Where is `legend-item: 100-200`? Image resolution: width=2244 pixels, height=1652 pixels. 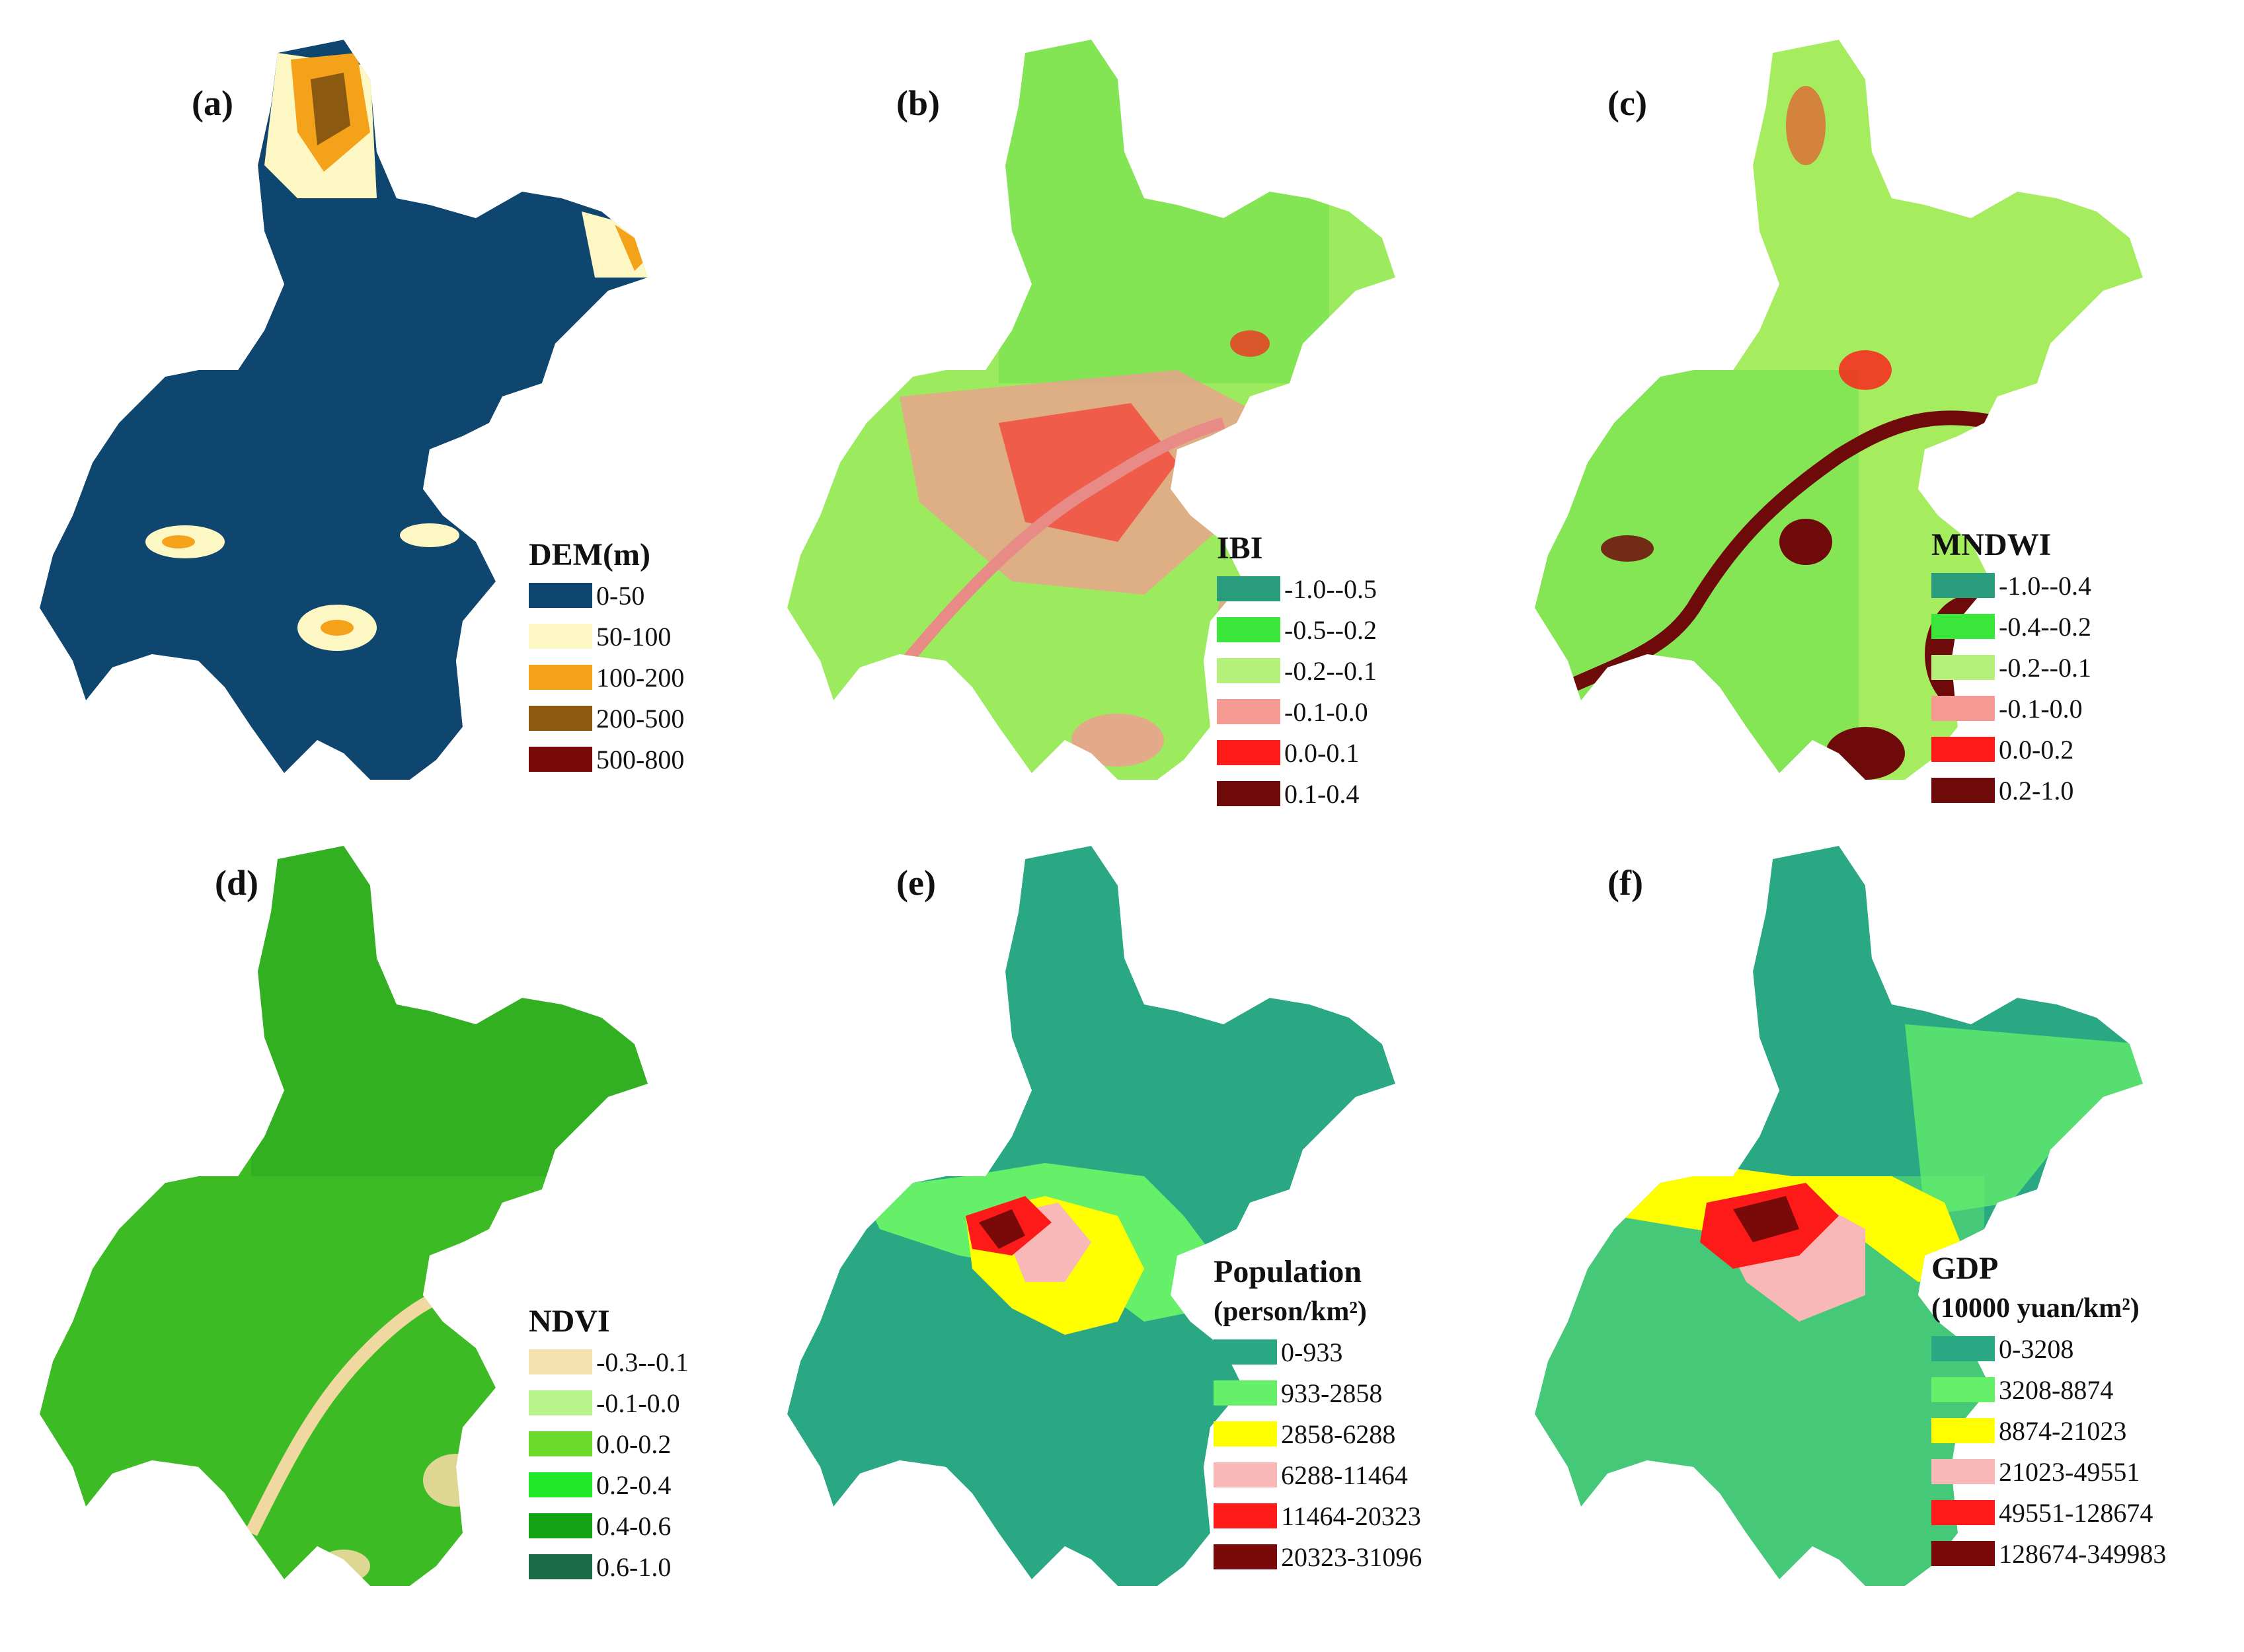
legend-item: 100-200 is located at coordinates (606, 677).